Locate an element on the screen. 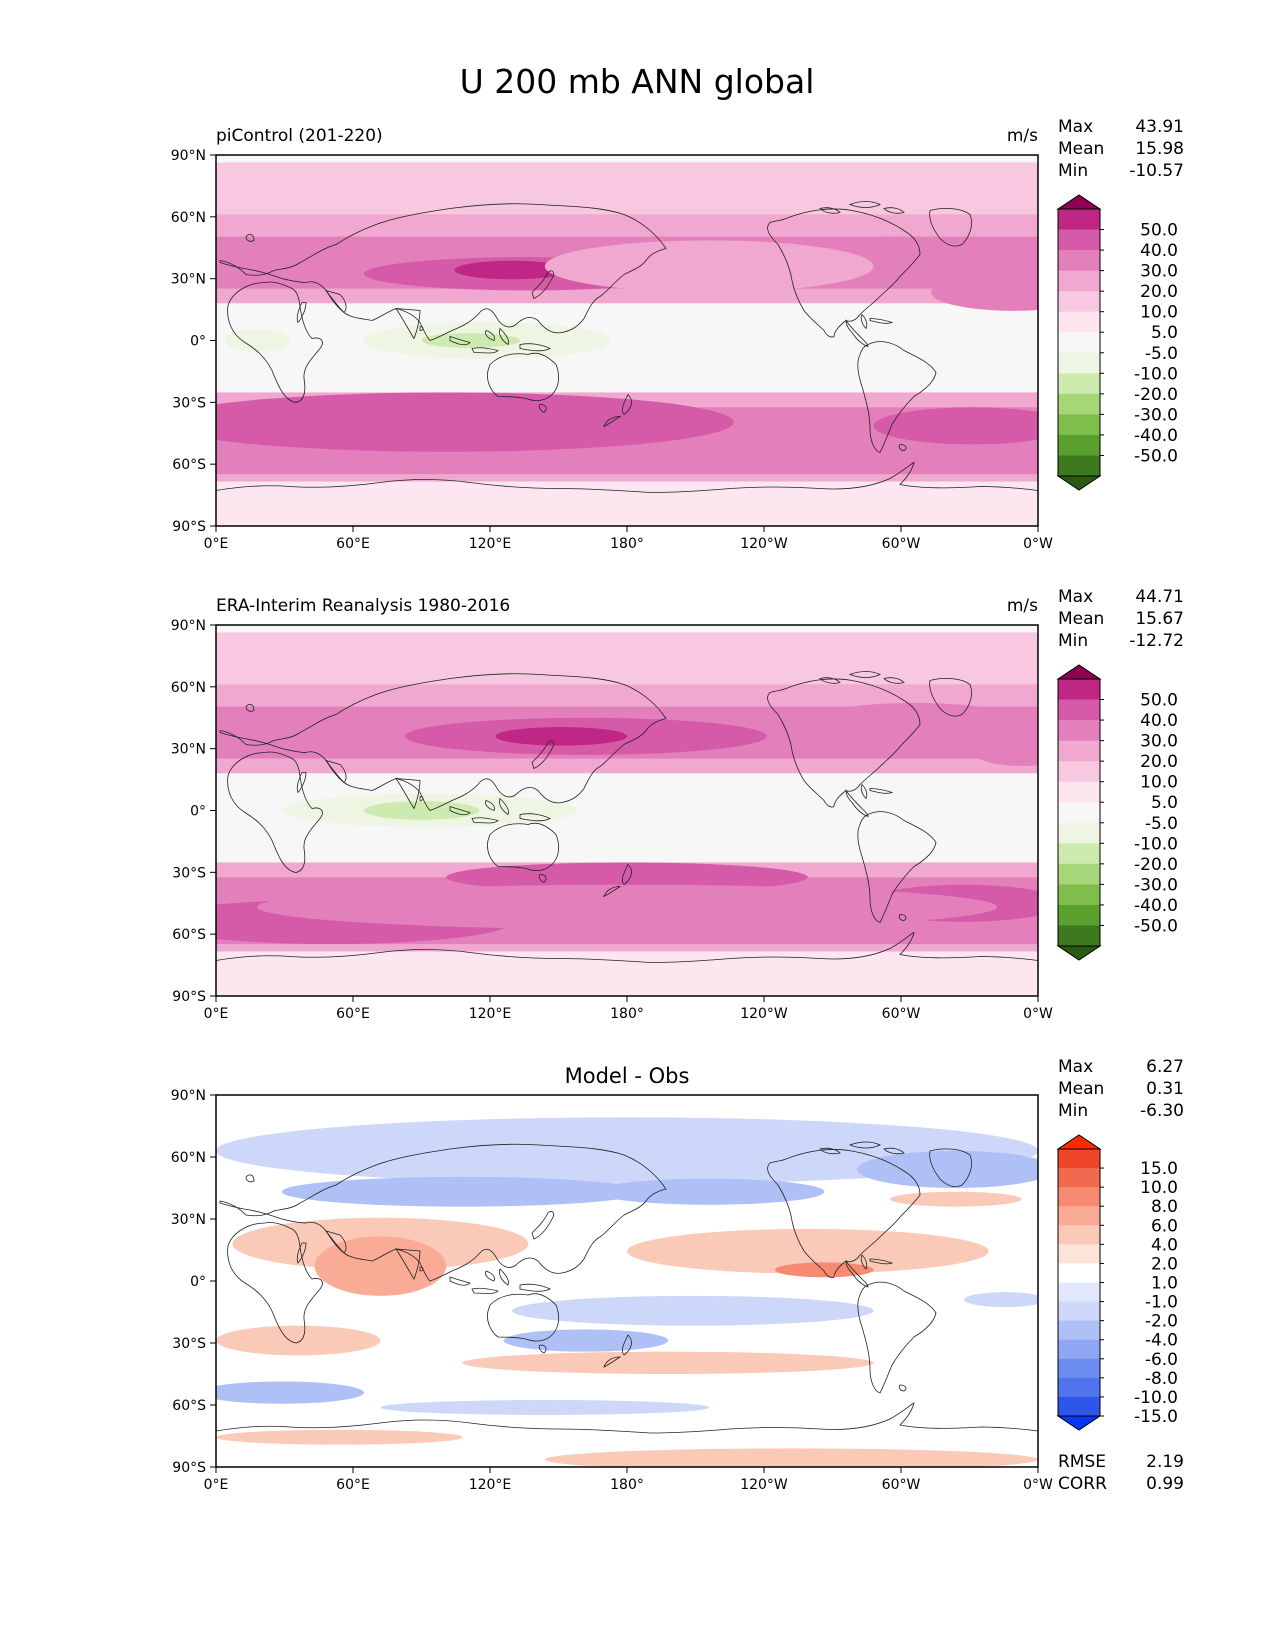  lon-tick-label: 120°W is located at coordinates (764, 1485).